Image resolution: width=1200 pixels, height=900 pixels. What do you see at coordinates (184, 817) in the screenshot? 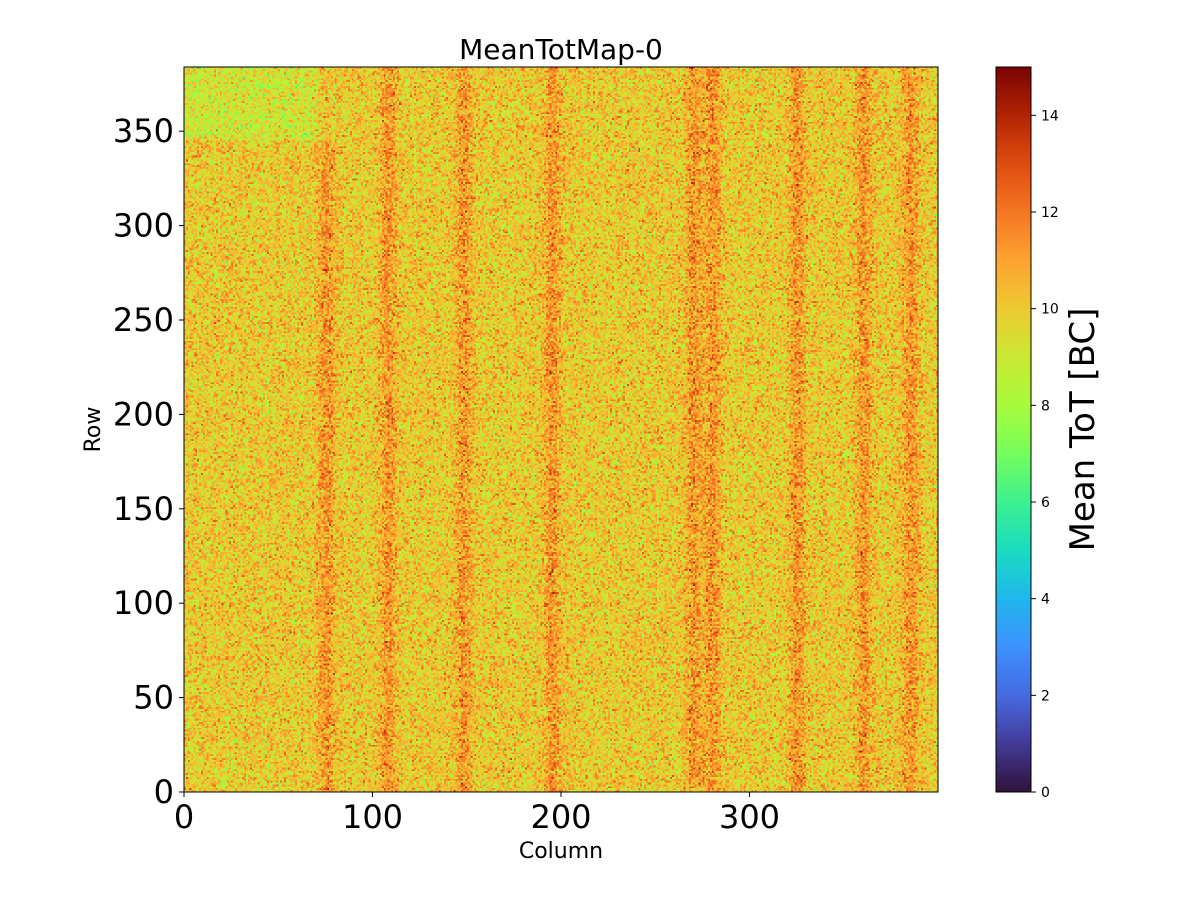
I see `x-tick-label: 0` at bounding box center [184, 817].